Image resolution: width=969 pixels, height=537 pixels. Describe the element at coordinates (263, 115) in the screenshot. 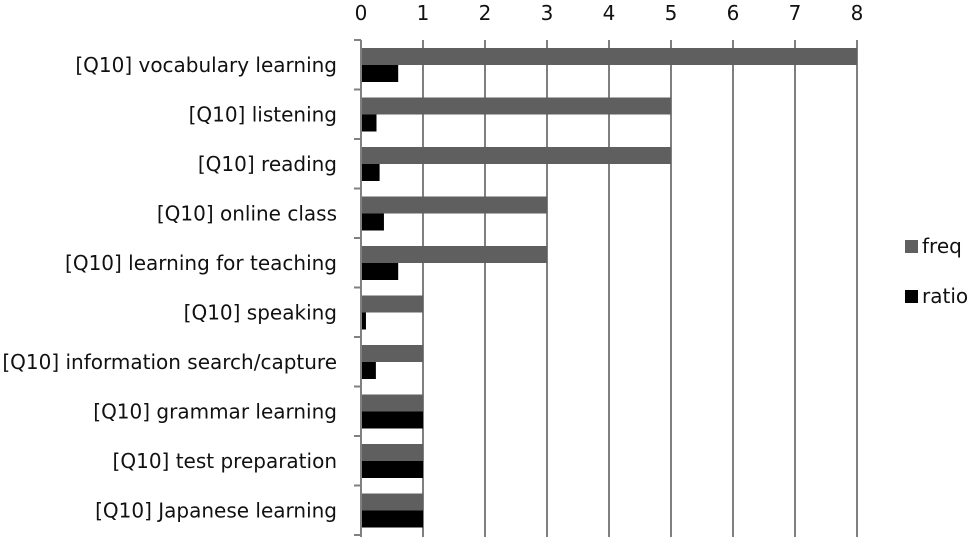

I see `category-label-1: [Q10] listening` at that location.